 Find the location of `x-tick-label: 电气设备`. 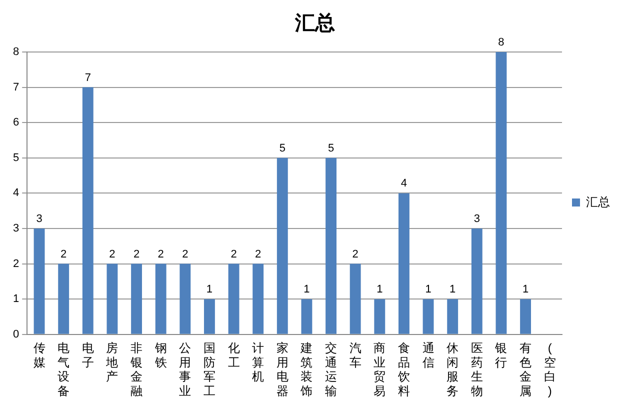

x-tick-label: 电气设备 is located at coordinates (64, 369).